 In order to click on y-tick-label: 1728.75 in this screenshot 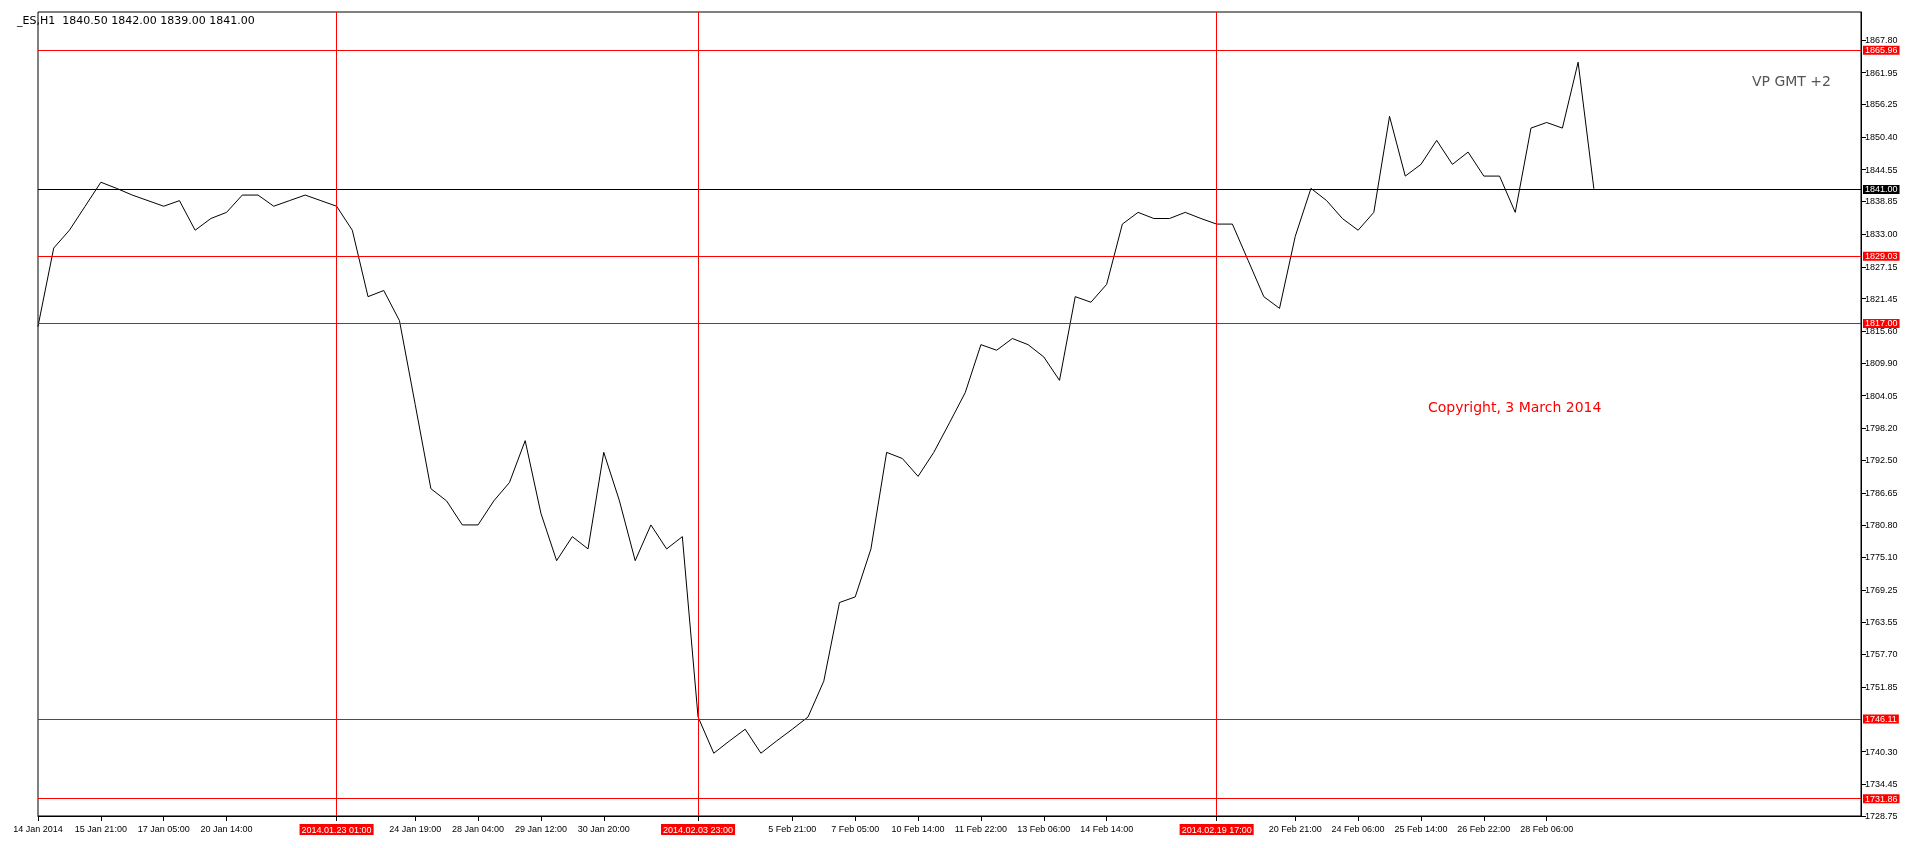, I will do `click(1881, 816)`.